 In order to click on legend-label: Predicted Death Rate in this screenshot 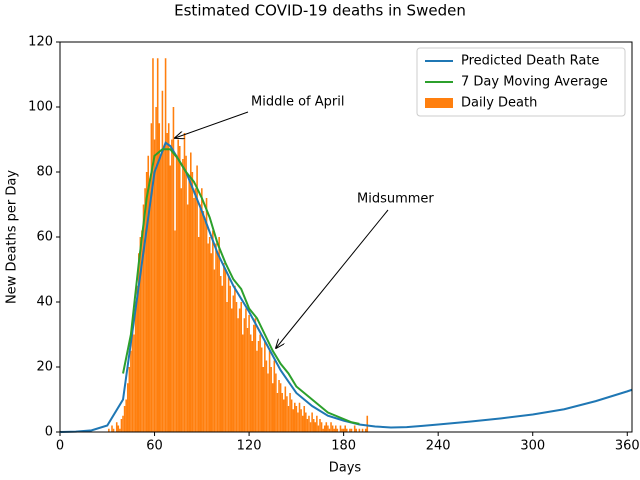, I will do `click(530, 61)`.